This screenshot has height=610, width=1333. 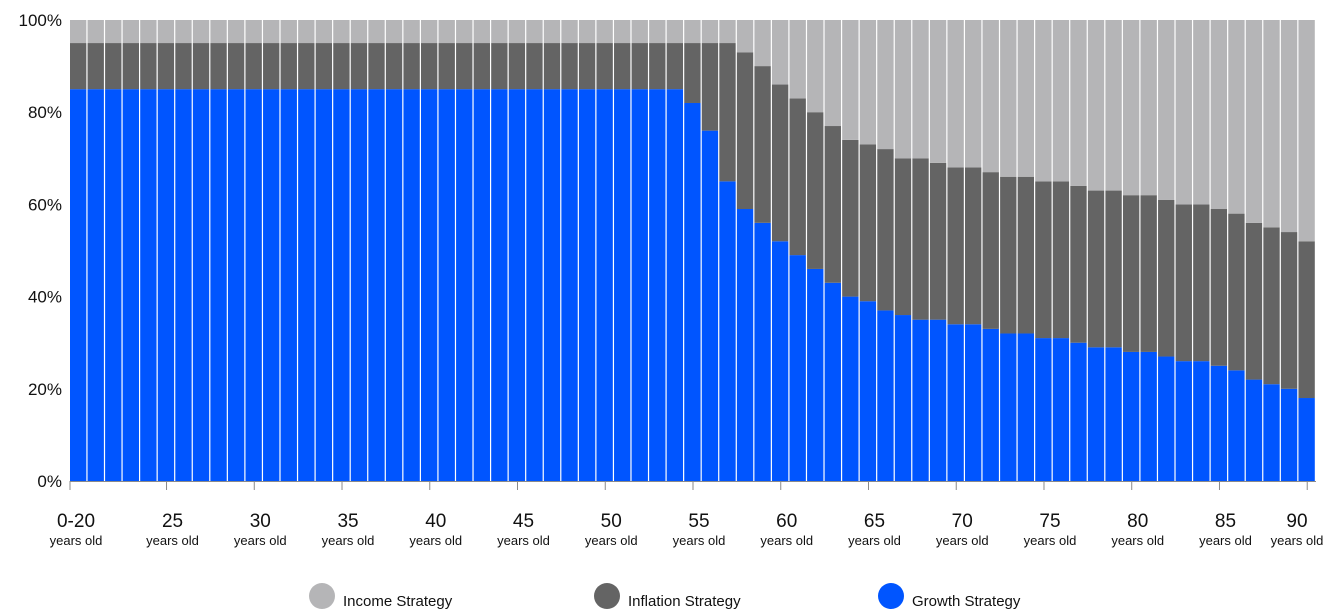 I want to click on x-tick-label: 45, so click(x=523, y=521).